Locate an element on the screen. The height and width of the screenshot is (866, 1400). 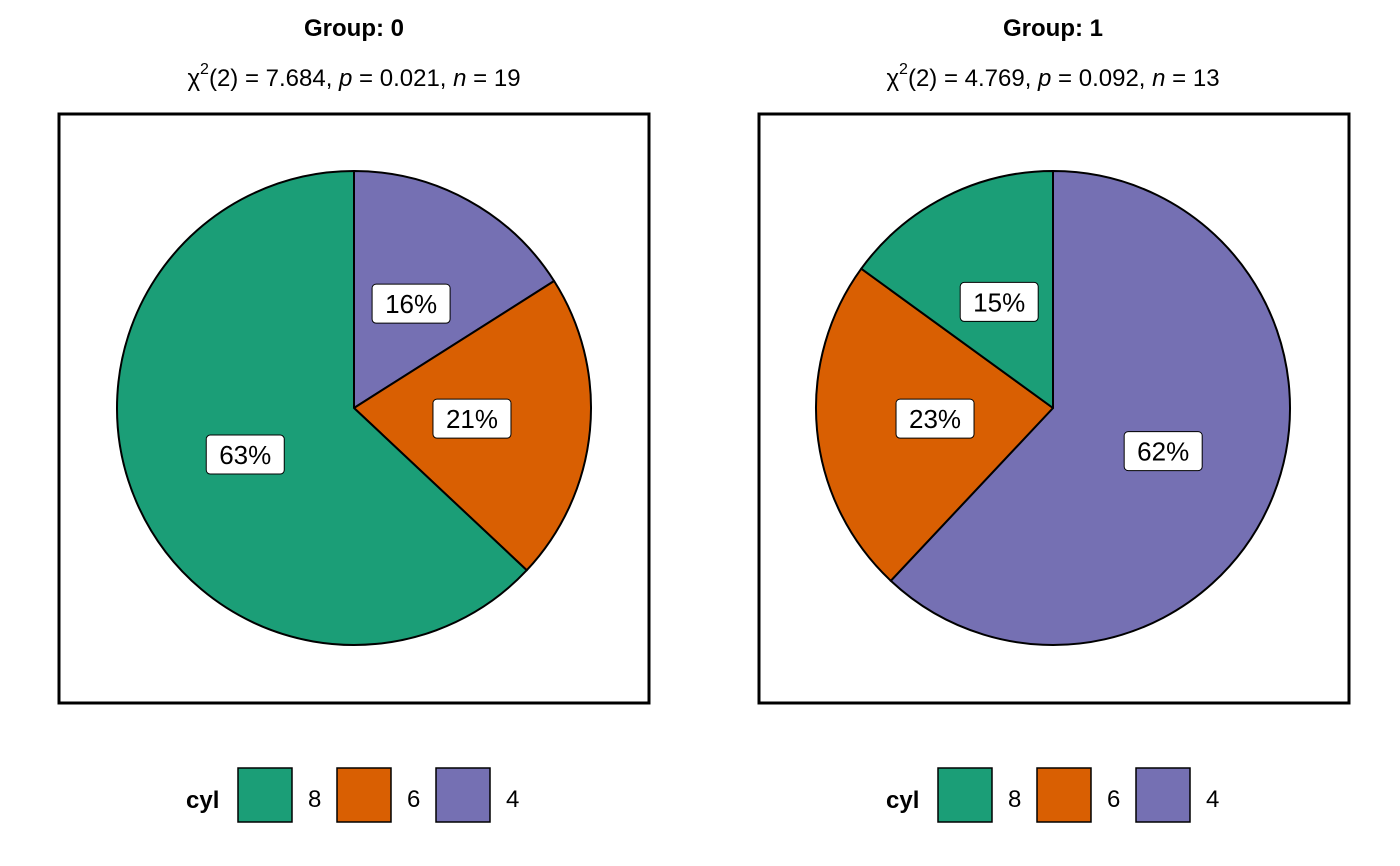
slice-label: 15% is located at coordinates (999, 301).